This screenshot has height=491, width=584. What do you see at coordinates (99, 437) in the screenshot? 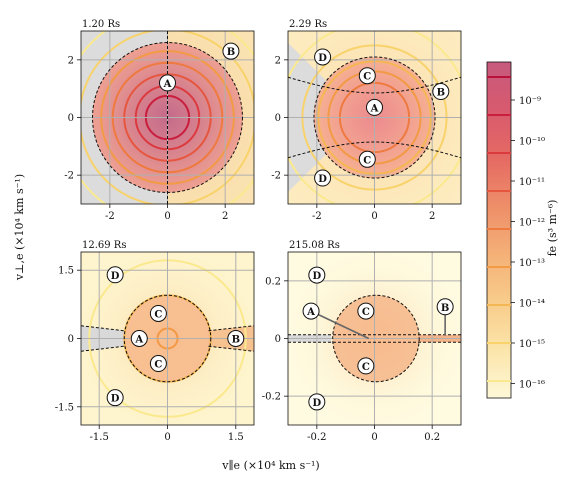
I see `x-tick-label: -1.5` at bounding box center [99, 437].